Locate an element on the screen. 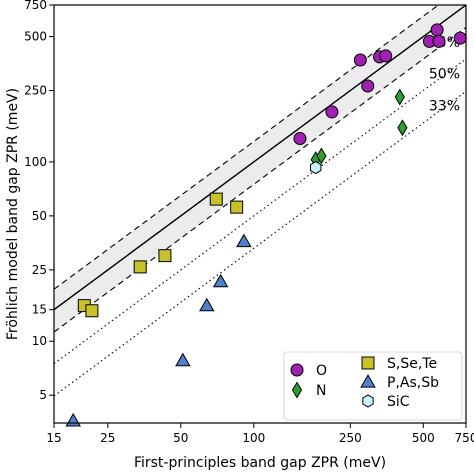 The height and width of the screenshot is (474, 474). y-tick-label: 500 is located at coordinates (35, 37).